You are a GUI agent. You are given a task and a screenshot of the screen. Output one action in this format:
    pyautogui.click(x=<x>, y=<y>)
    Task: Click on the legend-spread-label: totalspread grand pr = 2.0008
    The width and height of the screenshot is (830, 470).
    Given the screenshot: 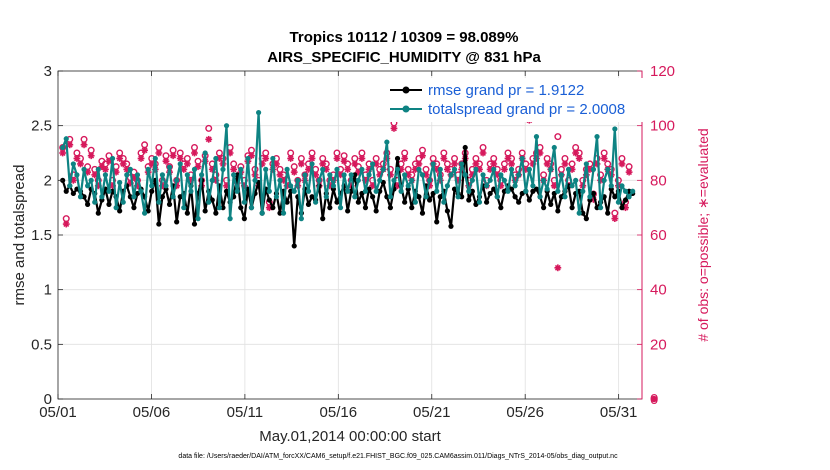 What is the action you would take?
    pyautogui.click(x=526, y=109)
    